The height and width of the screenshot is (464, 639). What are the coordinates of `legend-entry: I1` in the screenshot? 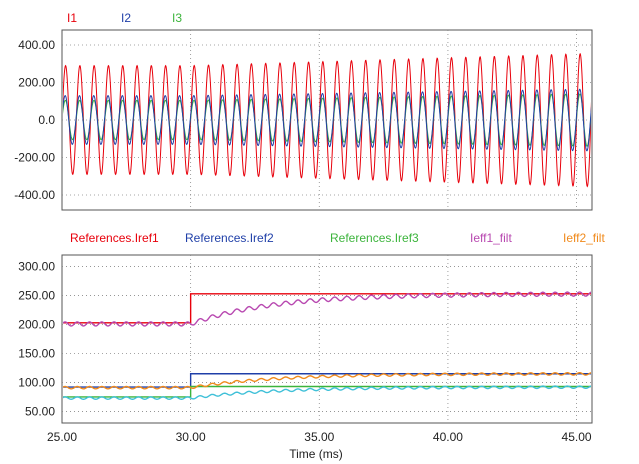 It's located at (72, 18).